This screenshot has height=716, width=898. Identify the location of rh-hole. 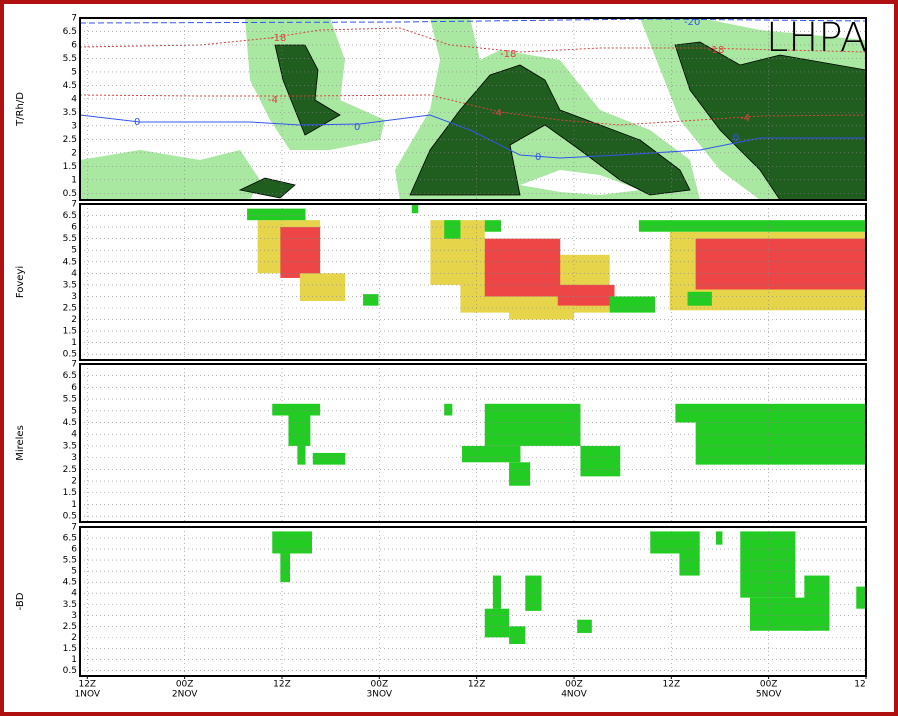
(580, 182).